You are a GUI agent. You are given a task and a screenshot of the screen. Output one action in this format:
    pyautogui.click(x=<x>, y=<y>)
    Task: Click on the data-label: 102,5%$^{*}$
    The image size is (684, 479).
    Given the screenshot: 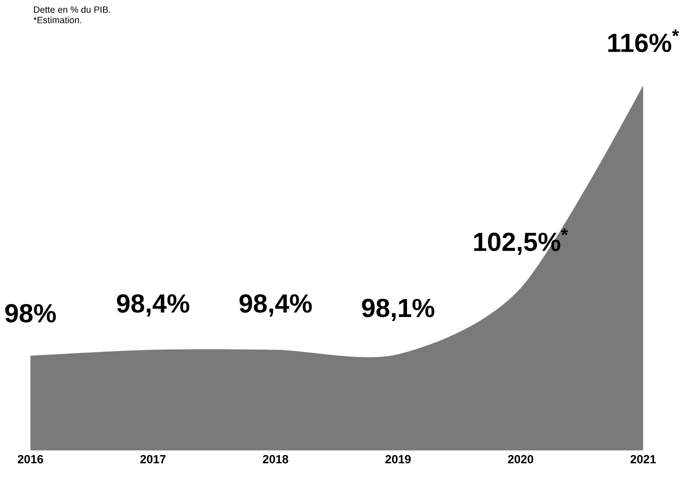 What is the action you would take?
    pyautogui.click(x=521, y=241)
    